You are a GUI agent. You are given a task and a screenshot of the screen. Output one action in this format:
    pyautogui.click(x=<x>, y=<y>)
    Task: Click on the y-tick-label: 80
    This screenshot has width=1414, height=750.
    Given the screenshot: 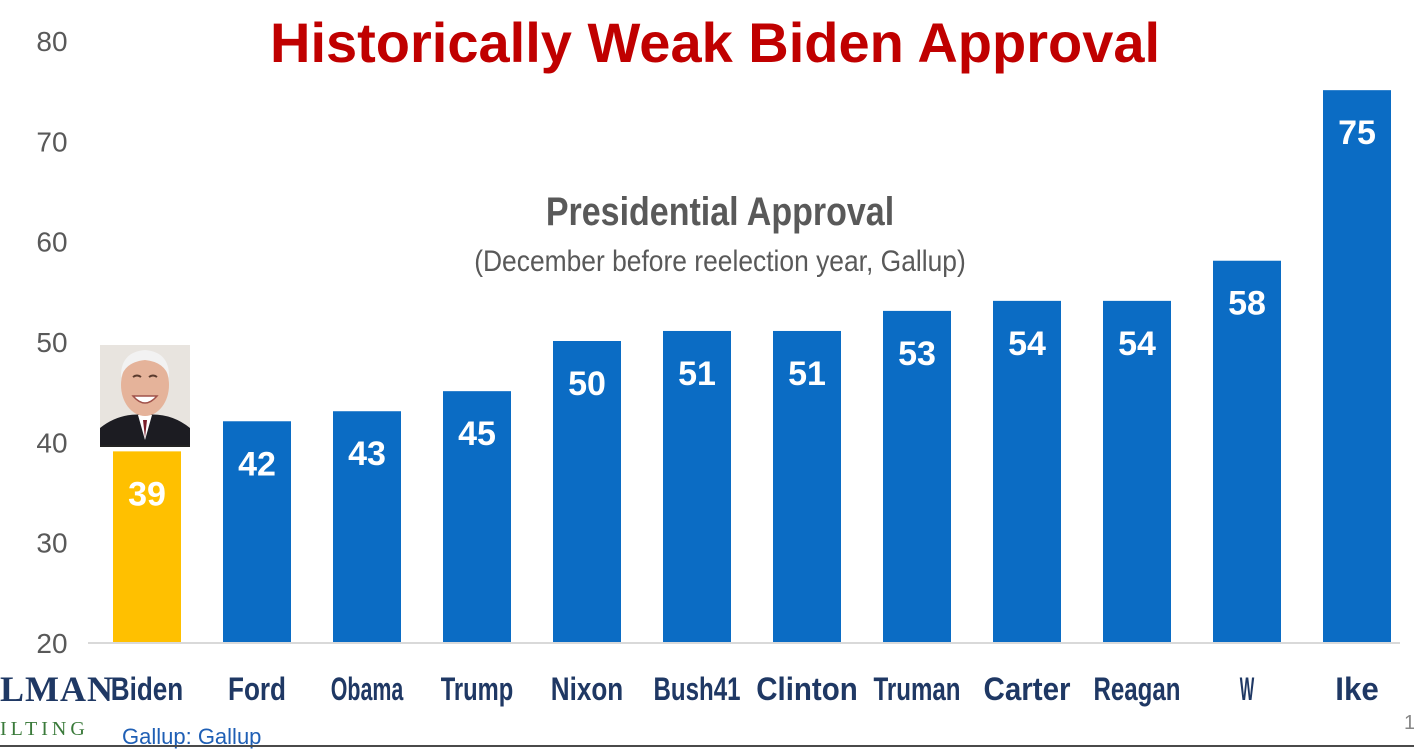 What is the action you would take?
    pyautogui.click(x=51, y=41)
    